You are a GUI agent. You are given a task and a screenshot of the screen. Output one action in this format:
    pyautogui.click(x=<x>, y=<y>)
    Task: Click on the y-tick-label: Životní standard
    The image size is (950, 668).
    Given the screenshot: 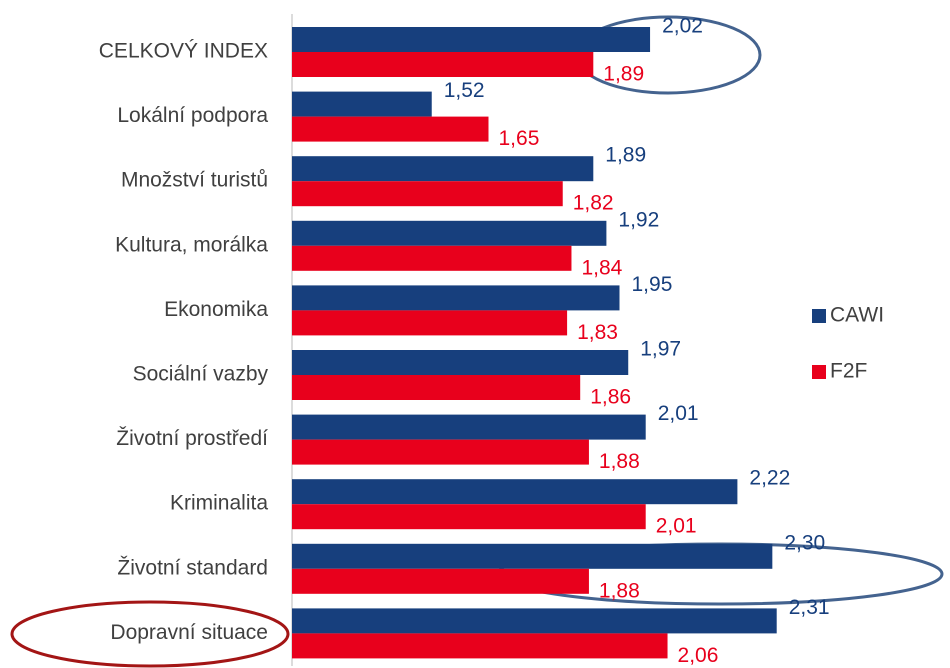 What is the action you would take?
    pyautogui.click(x=192, y=567)
    